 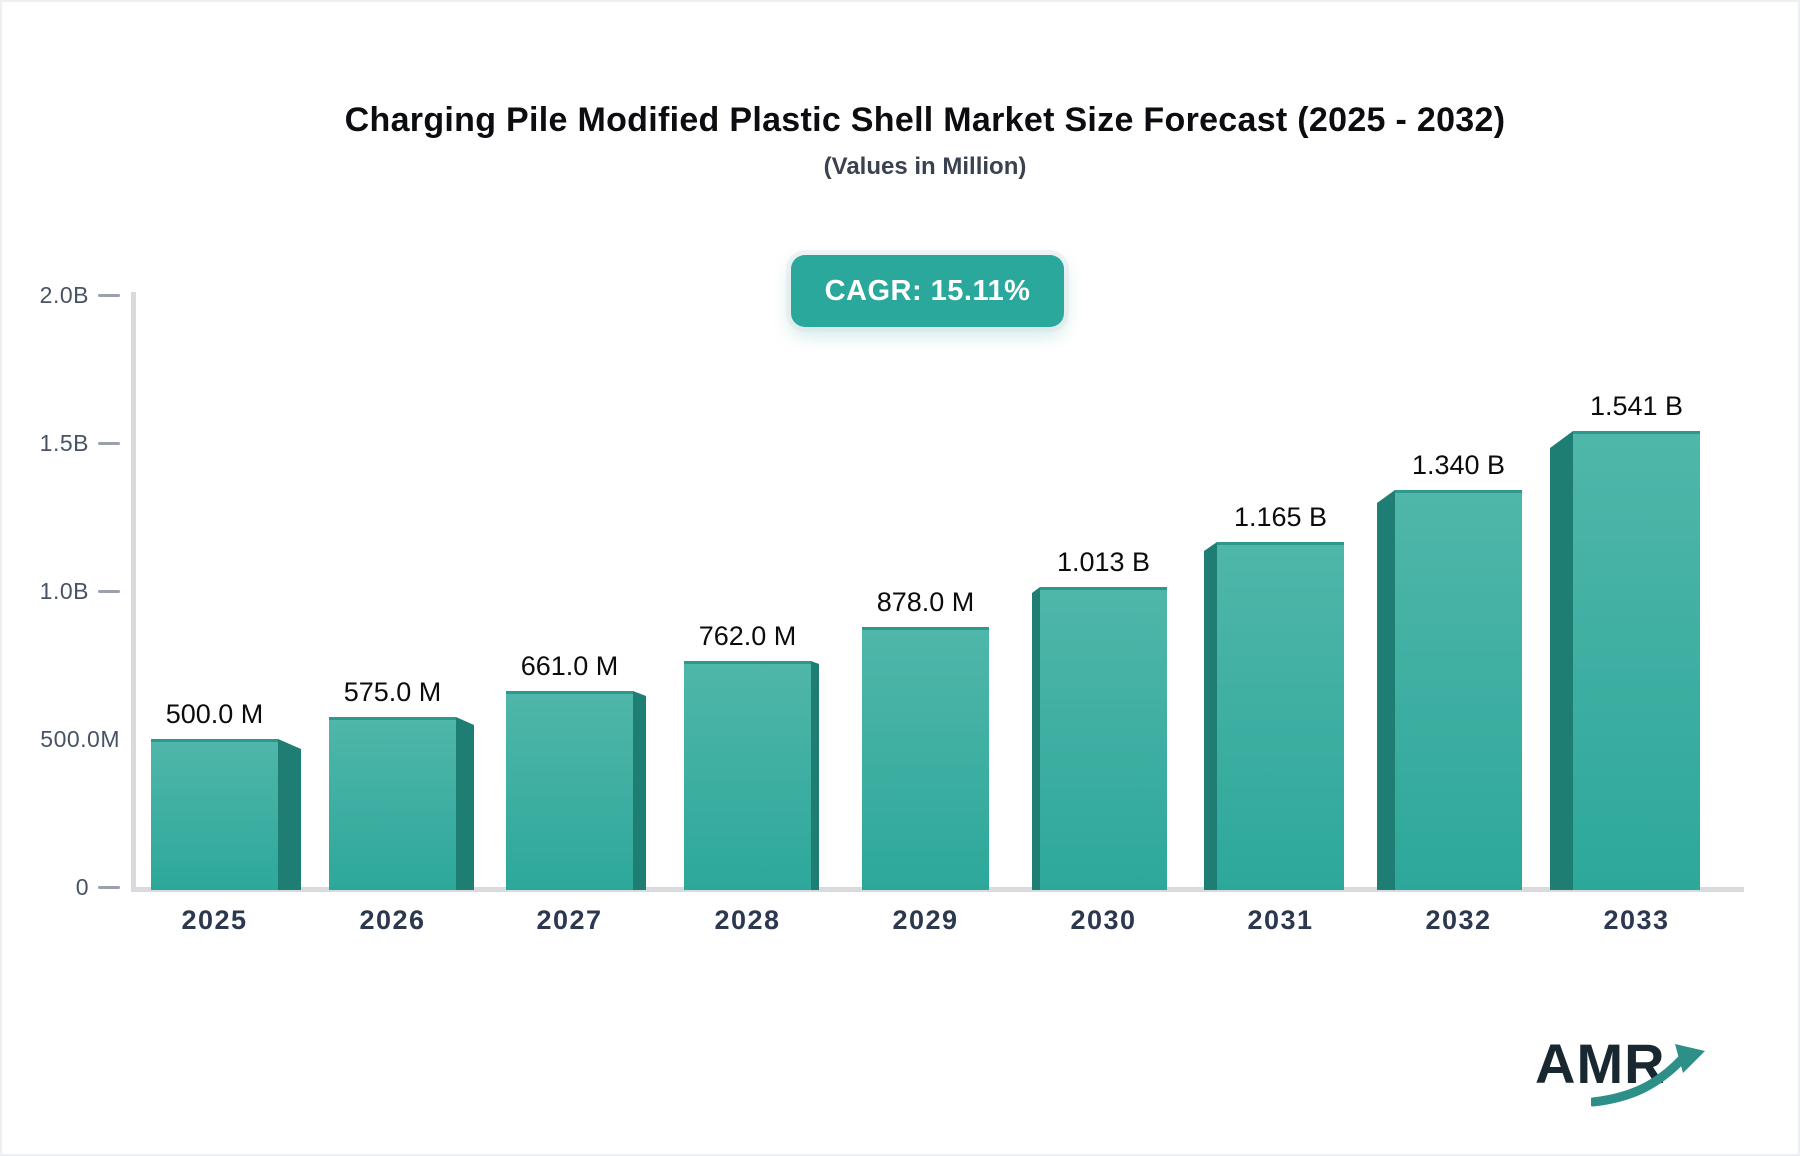 What do you see at coordinates (61, 887) in the screenshot?
I see `y-axis-tick: 0` at bounding box center [61, 887].